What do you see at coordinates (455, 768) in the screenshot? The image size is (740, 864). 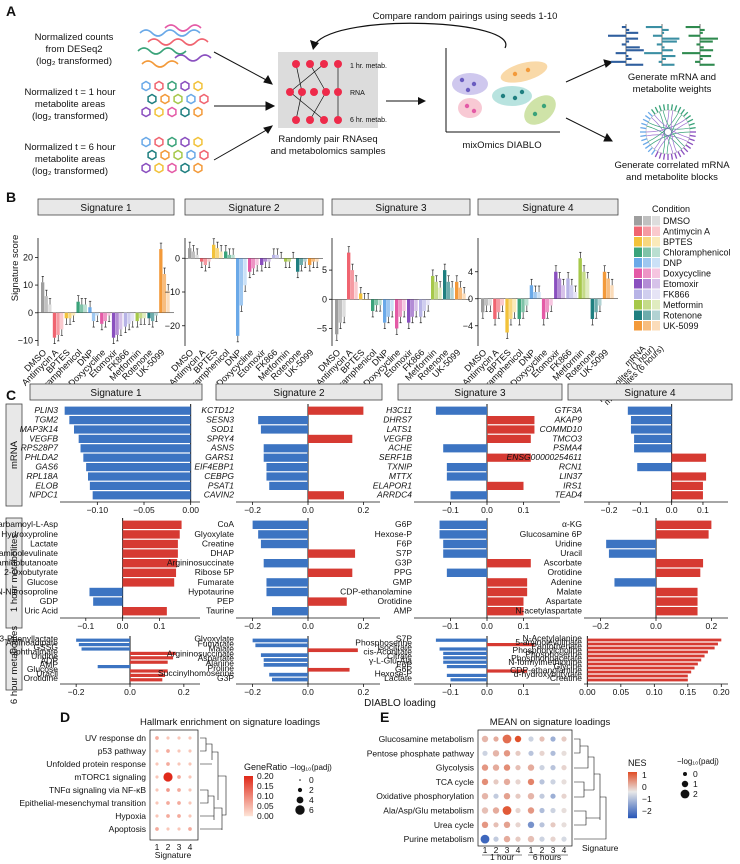 I see `row-label: Glycolysis` at bounding box center [455, 768].